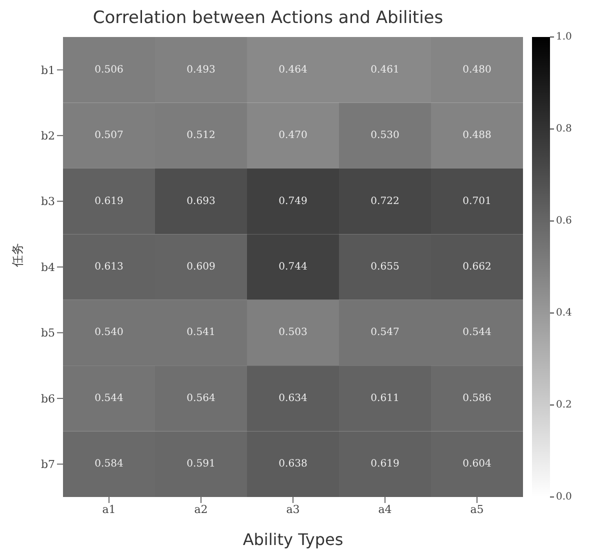  What do you see at coordinates (293, 398) in the screenshot?
I see `data-label: 0.634` at bounding box center [293, 398].